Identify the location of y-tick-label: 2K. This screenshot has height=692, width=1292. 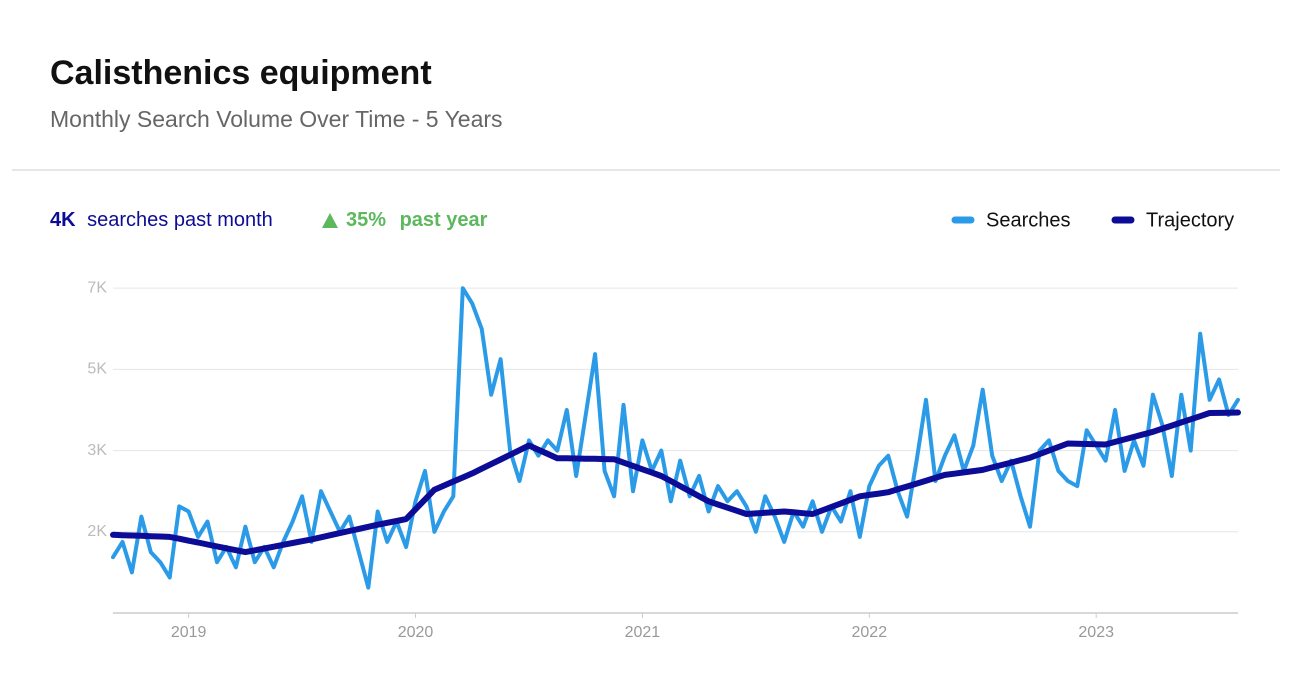
(97, 531).